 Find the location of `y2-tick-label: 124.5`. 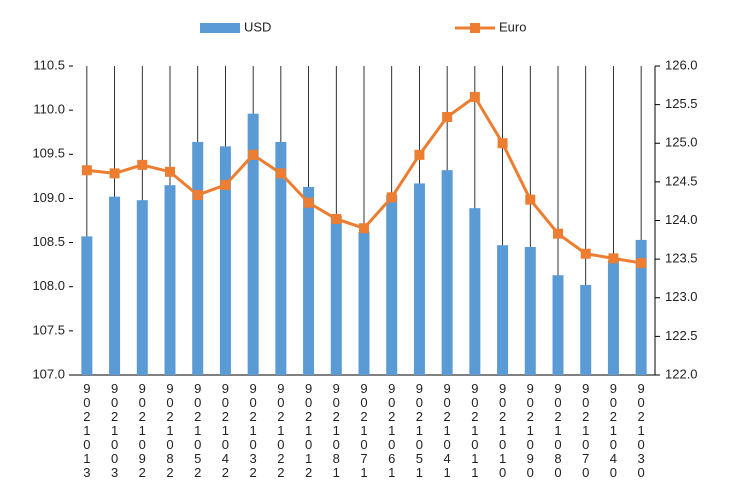

y2-tick-label: 124.5 is located at coordinates (681, 180).